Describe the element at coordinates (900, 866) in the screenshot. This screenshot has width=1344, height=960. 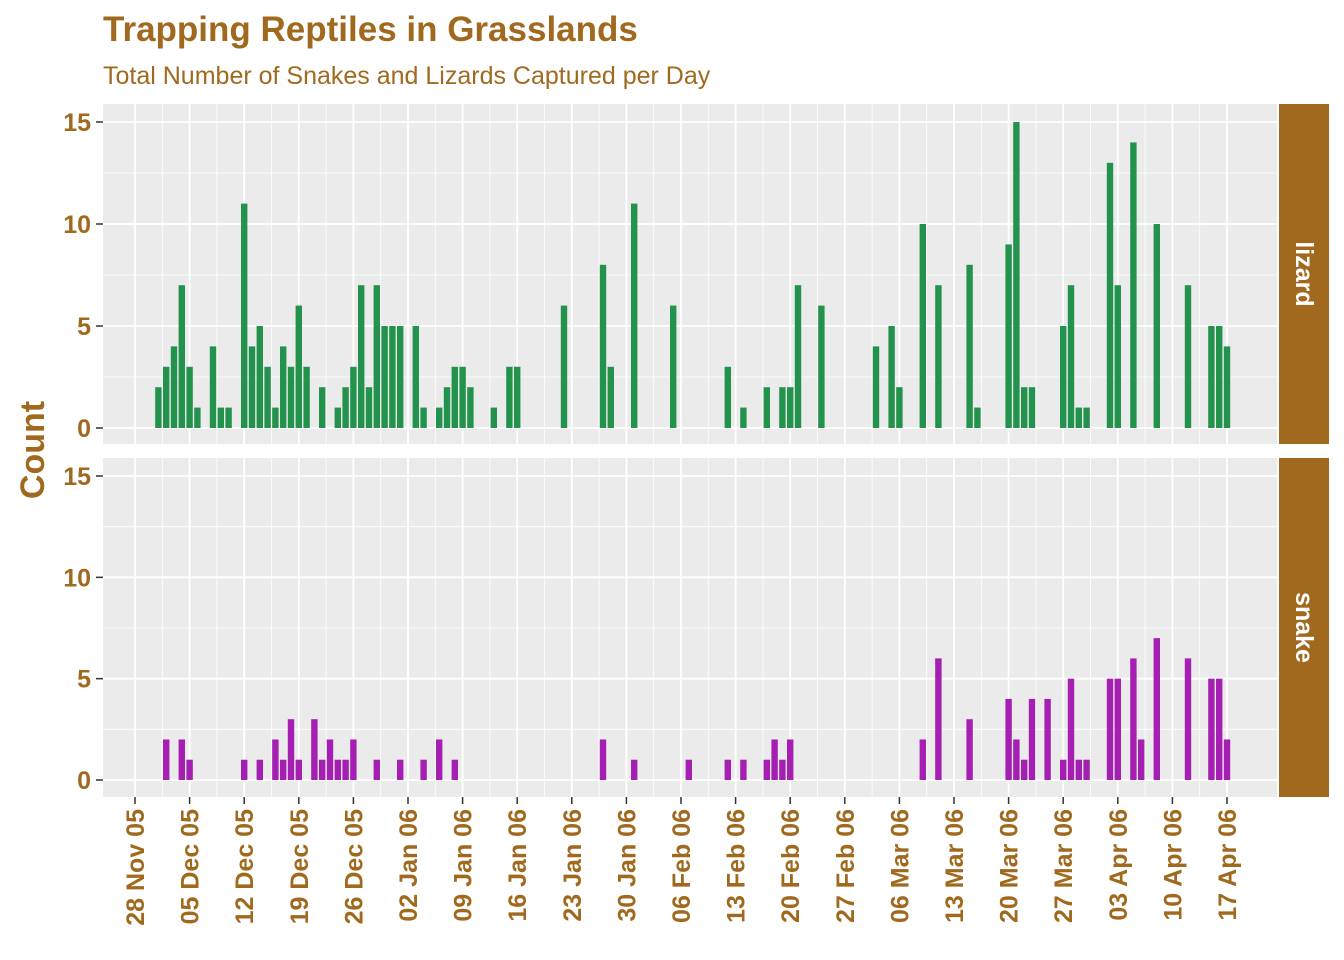
I see `x-tick-label: 06 Mar 06` at that location.